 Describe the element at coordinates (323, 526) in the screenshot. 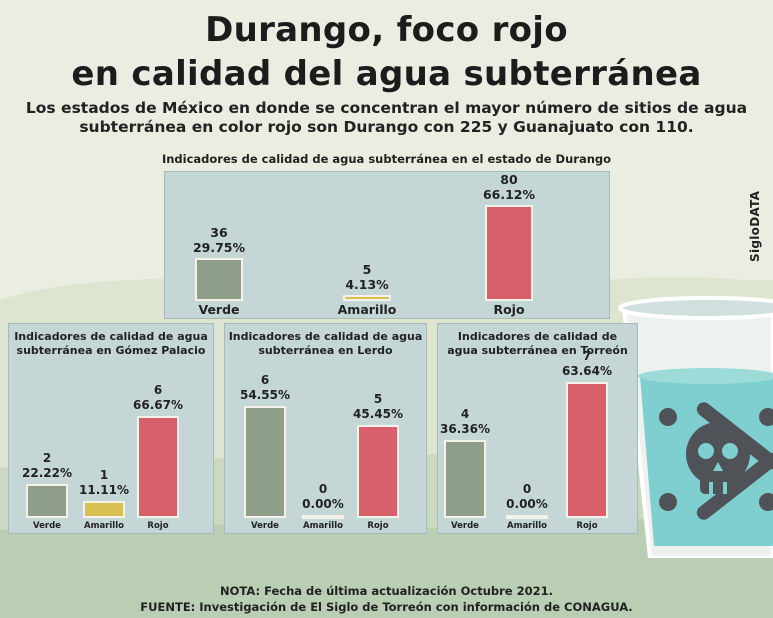

I see `lerdo-category-label-amarillo: Amarillo` at that location.